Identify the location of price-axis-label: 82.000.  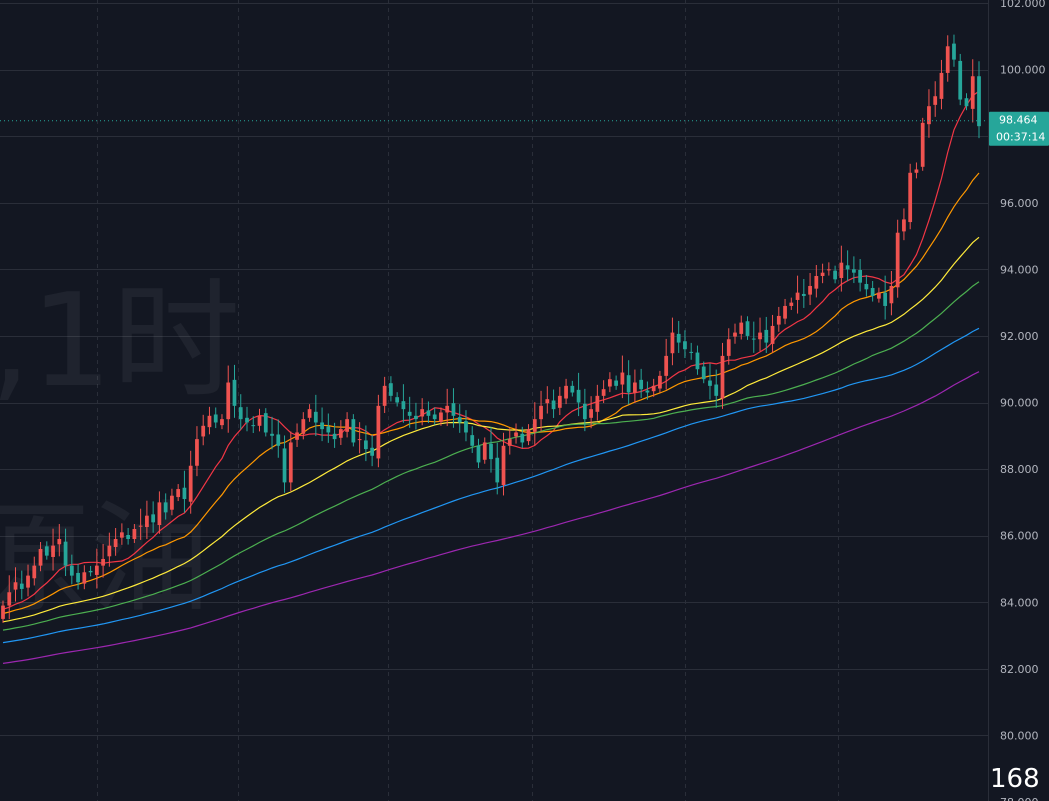
(1019, 669).